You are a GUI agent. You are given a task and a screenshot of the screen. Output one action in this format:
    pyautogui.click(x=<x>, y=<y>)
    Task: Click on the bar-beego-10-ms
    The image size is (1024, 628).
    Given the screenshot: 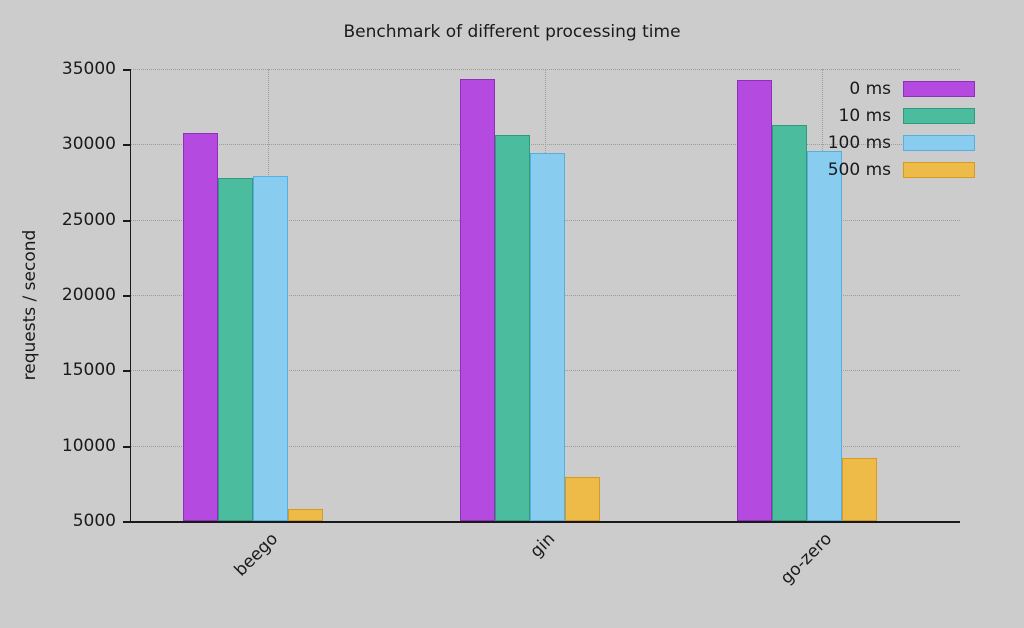 What is the action you would take?
    pyautogui.click(x=236, y=349)
    